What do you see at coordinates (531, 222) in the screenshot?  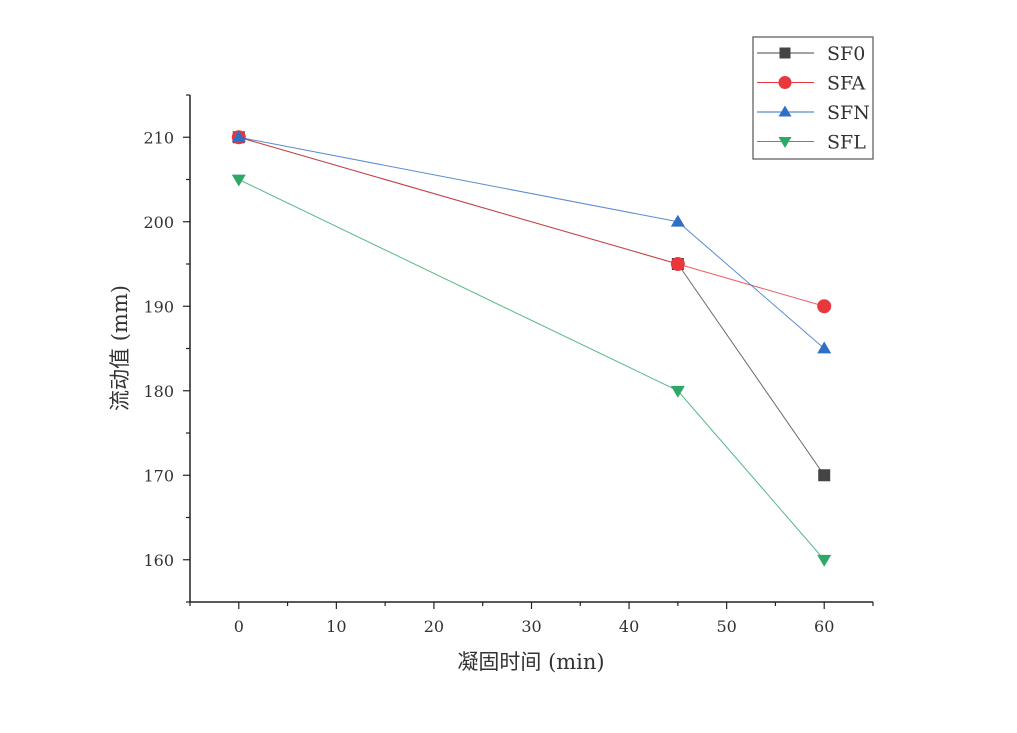 I see `series-sfa` at bounding box center [531, 222].